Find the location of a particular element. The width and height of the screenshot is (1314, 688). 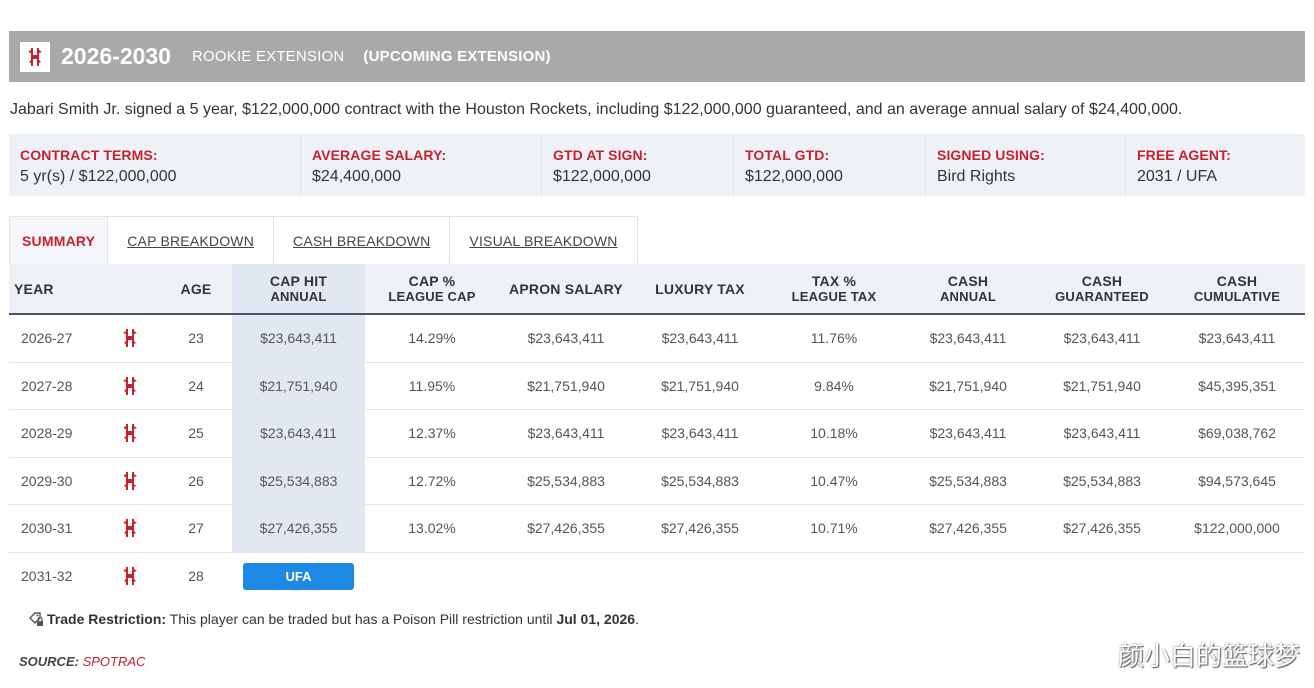

cell-tax-pct: 9.84% is located at coordinates (834, 385).